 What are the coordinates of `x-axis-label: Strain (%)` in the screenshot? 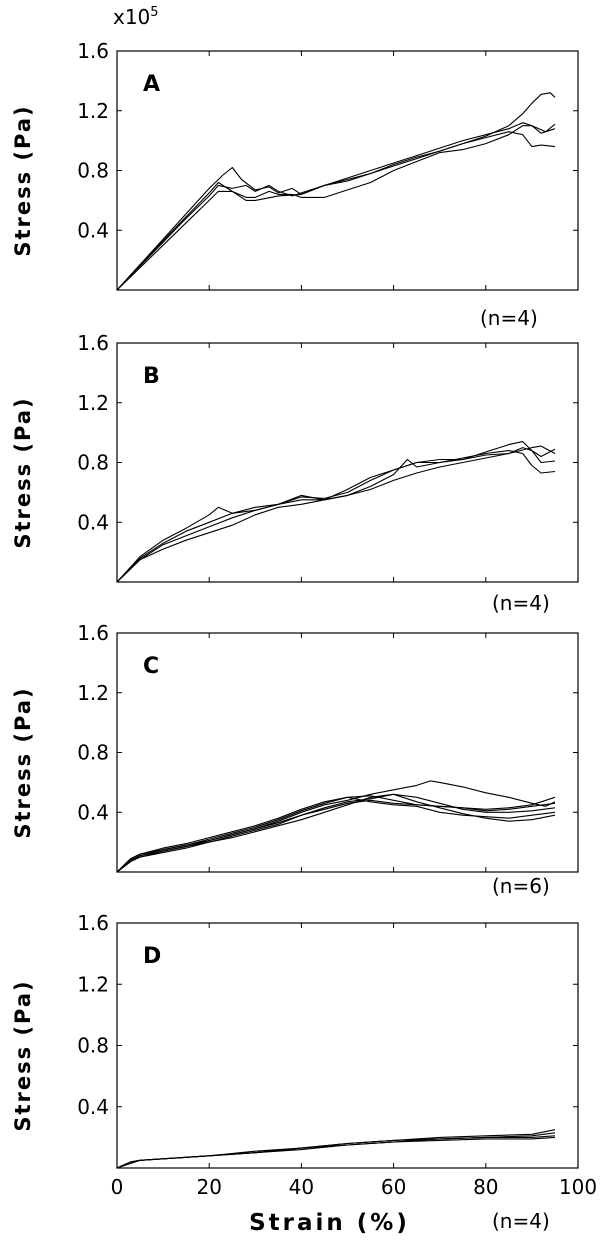 It's located at (329, 1223).